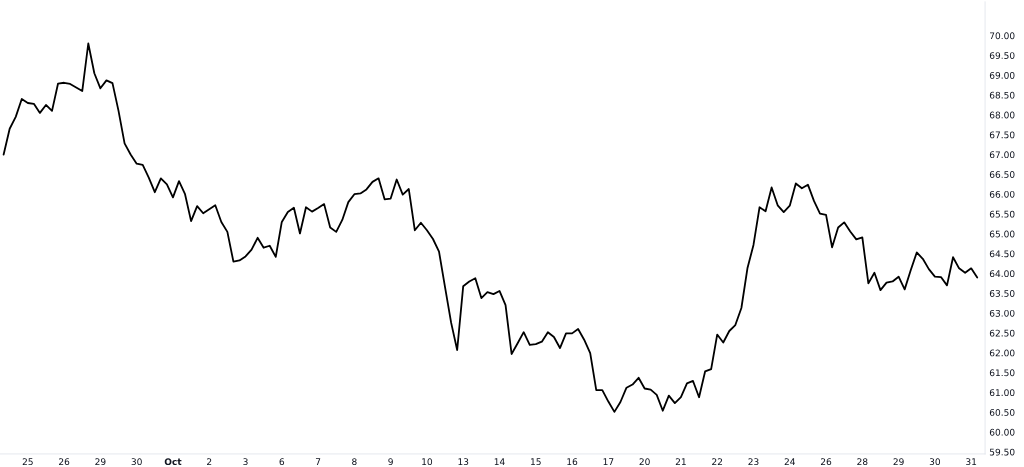 The width and height of the screenshot is (1024, 467). Describe the element at coordinates (1002, 55) in the screenshot. I see `y-tick-label: 69.50` at that location.